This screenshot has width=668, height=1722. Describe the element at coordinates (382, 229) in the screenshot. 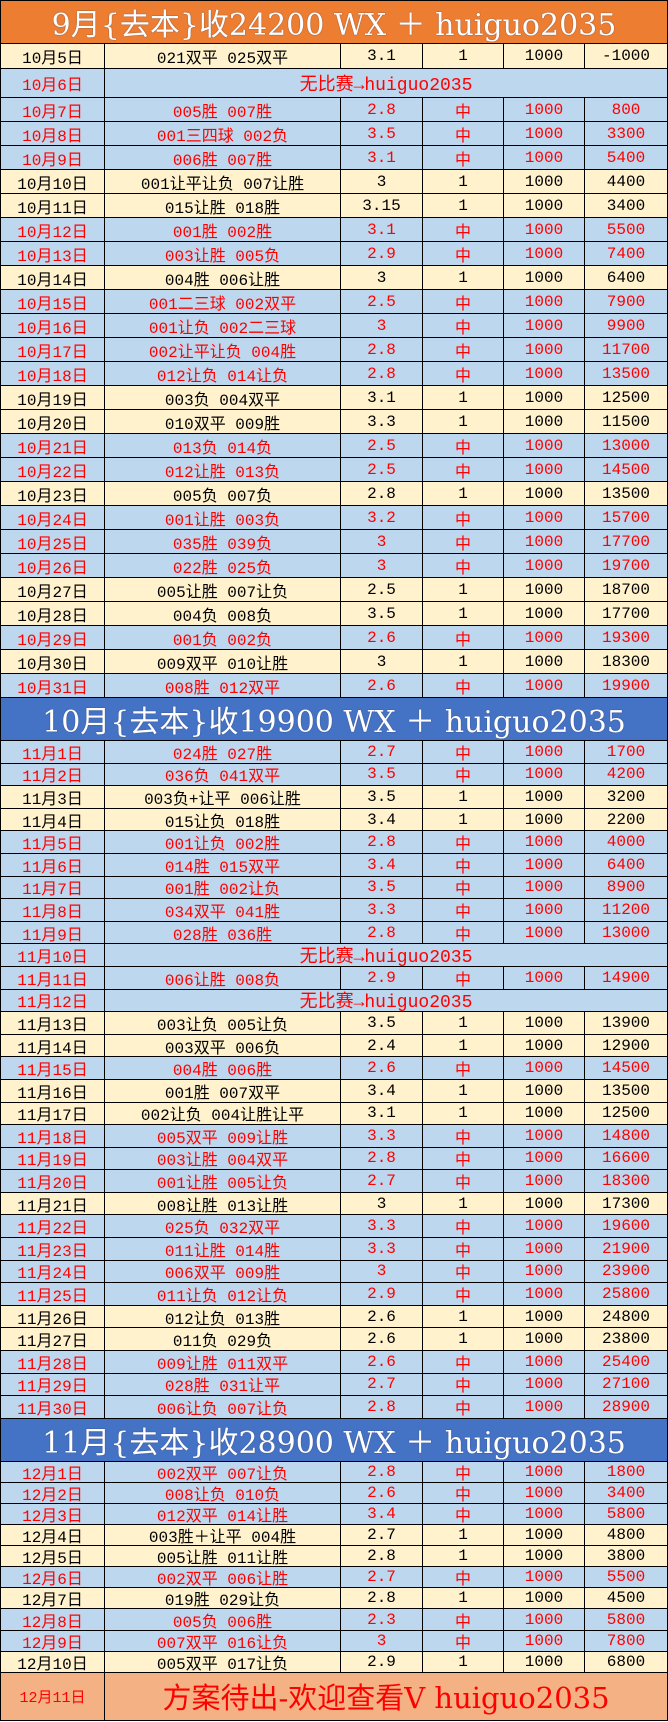

I see `odds-cell: 3.1` at that location.